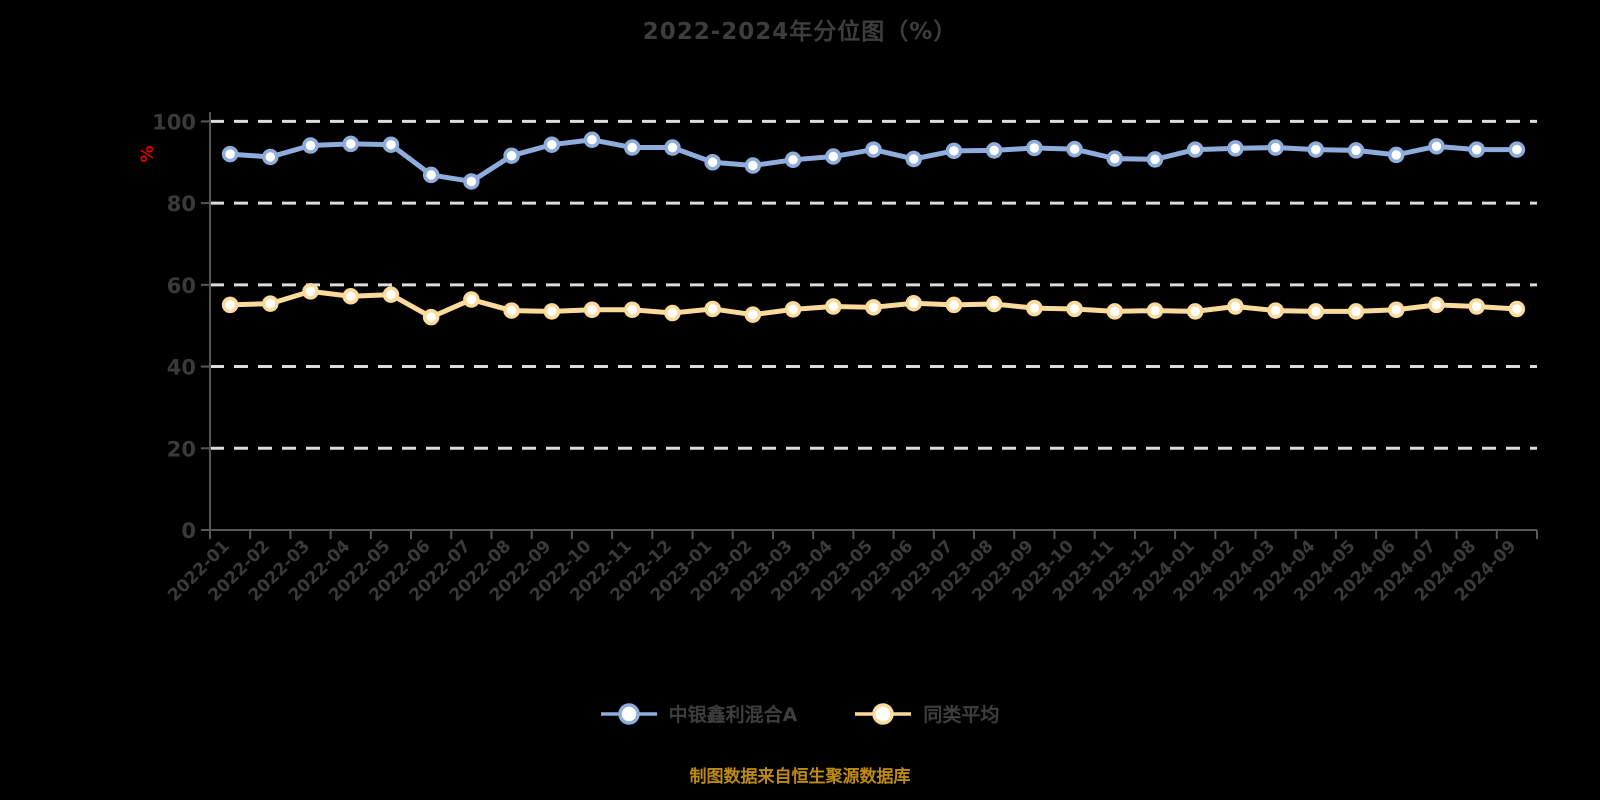 The image size is (1600, 800). I want to click on chart-title: 2022-2024年分位图（%）, so click(800, 32).